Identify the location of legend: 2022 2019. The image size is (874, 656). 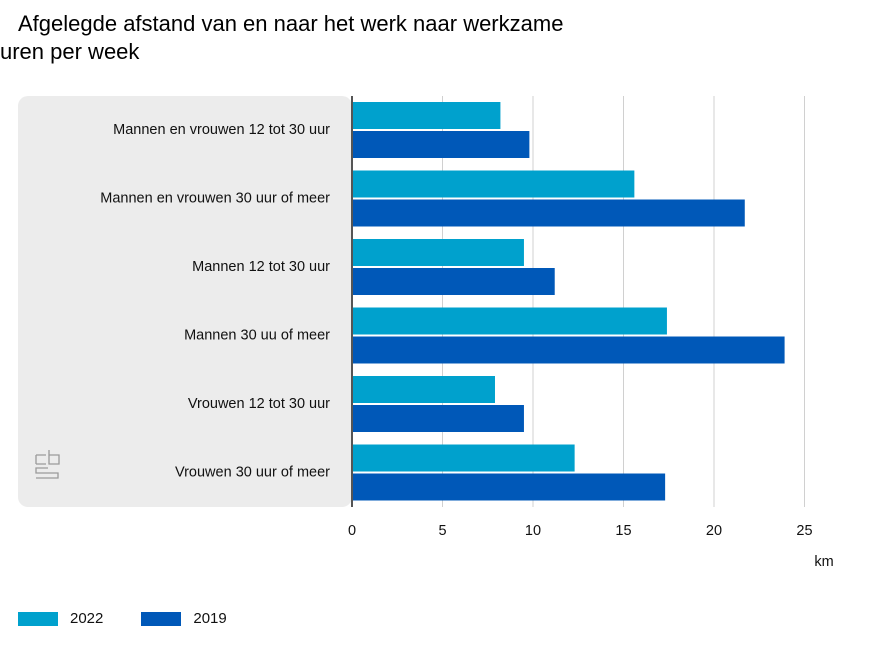
(141, 618).